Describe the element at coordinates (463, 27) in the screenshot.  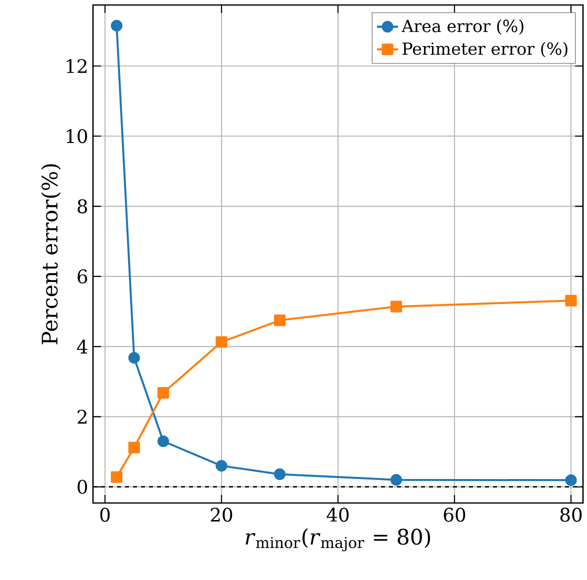
I see `legend-label: Area error (%)` at that location.